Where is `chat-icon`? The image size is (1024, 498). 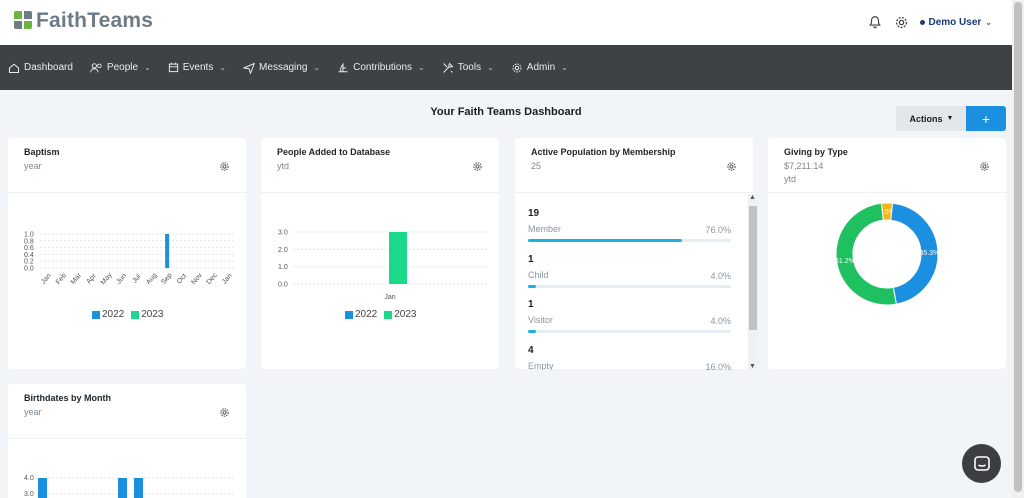 chat-icon is located at coordinates (981, 463).